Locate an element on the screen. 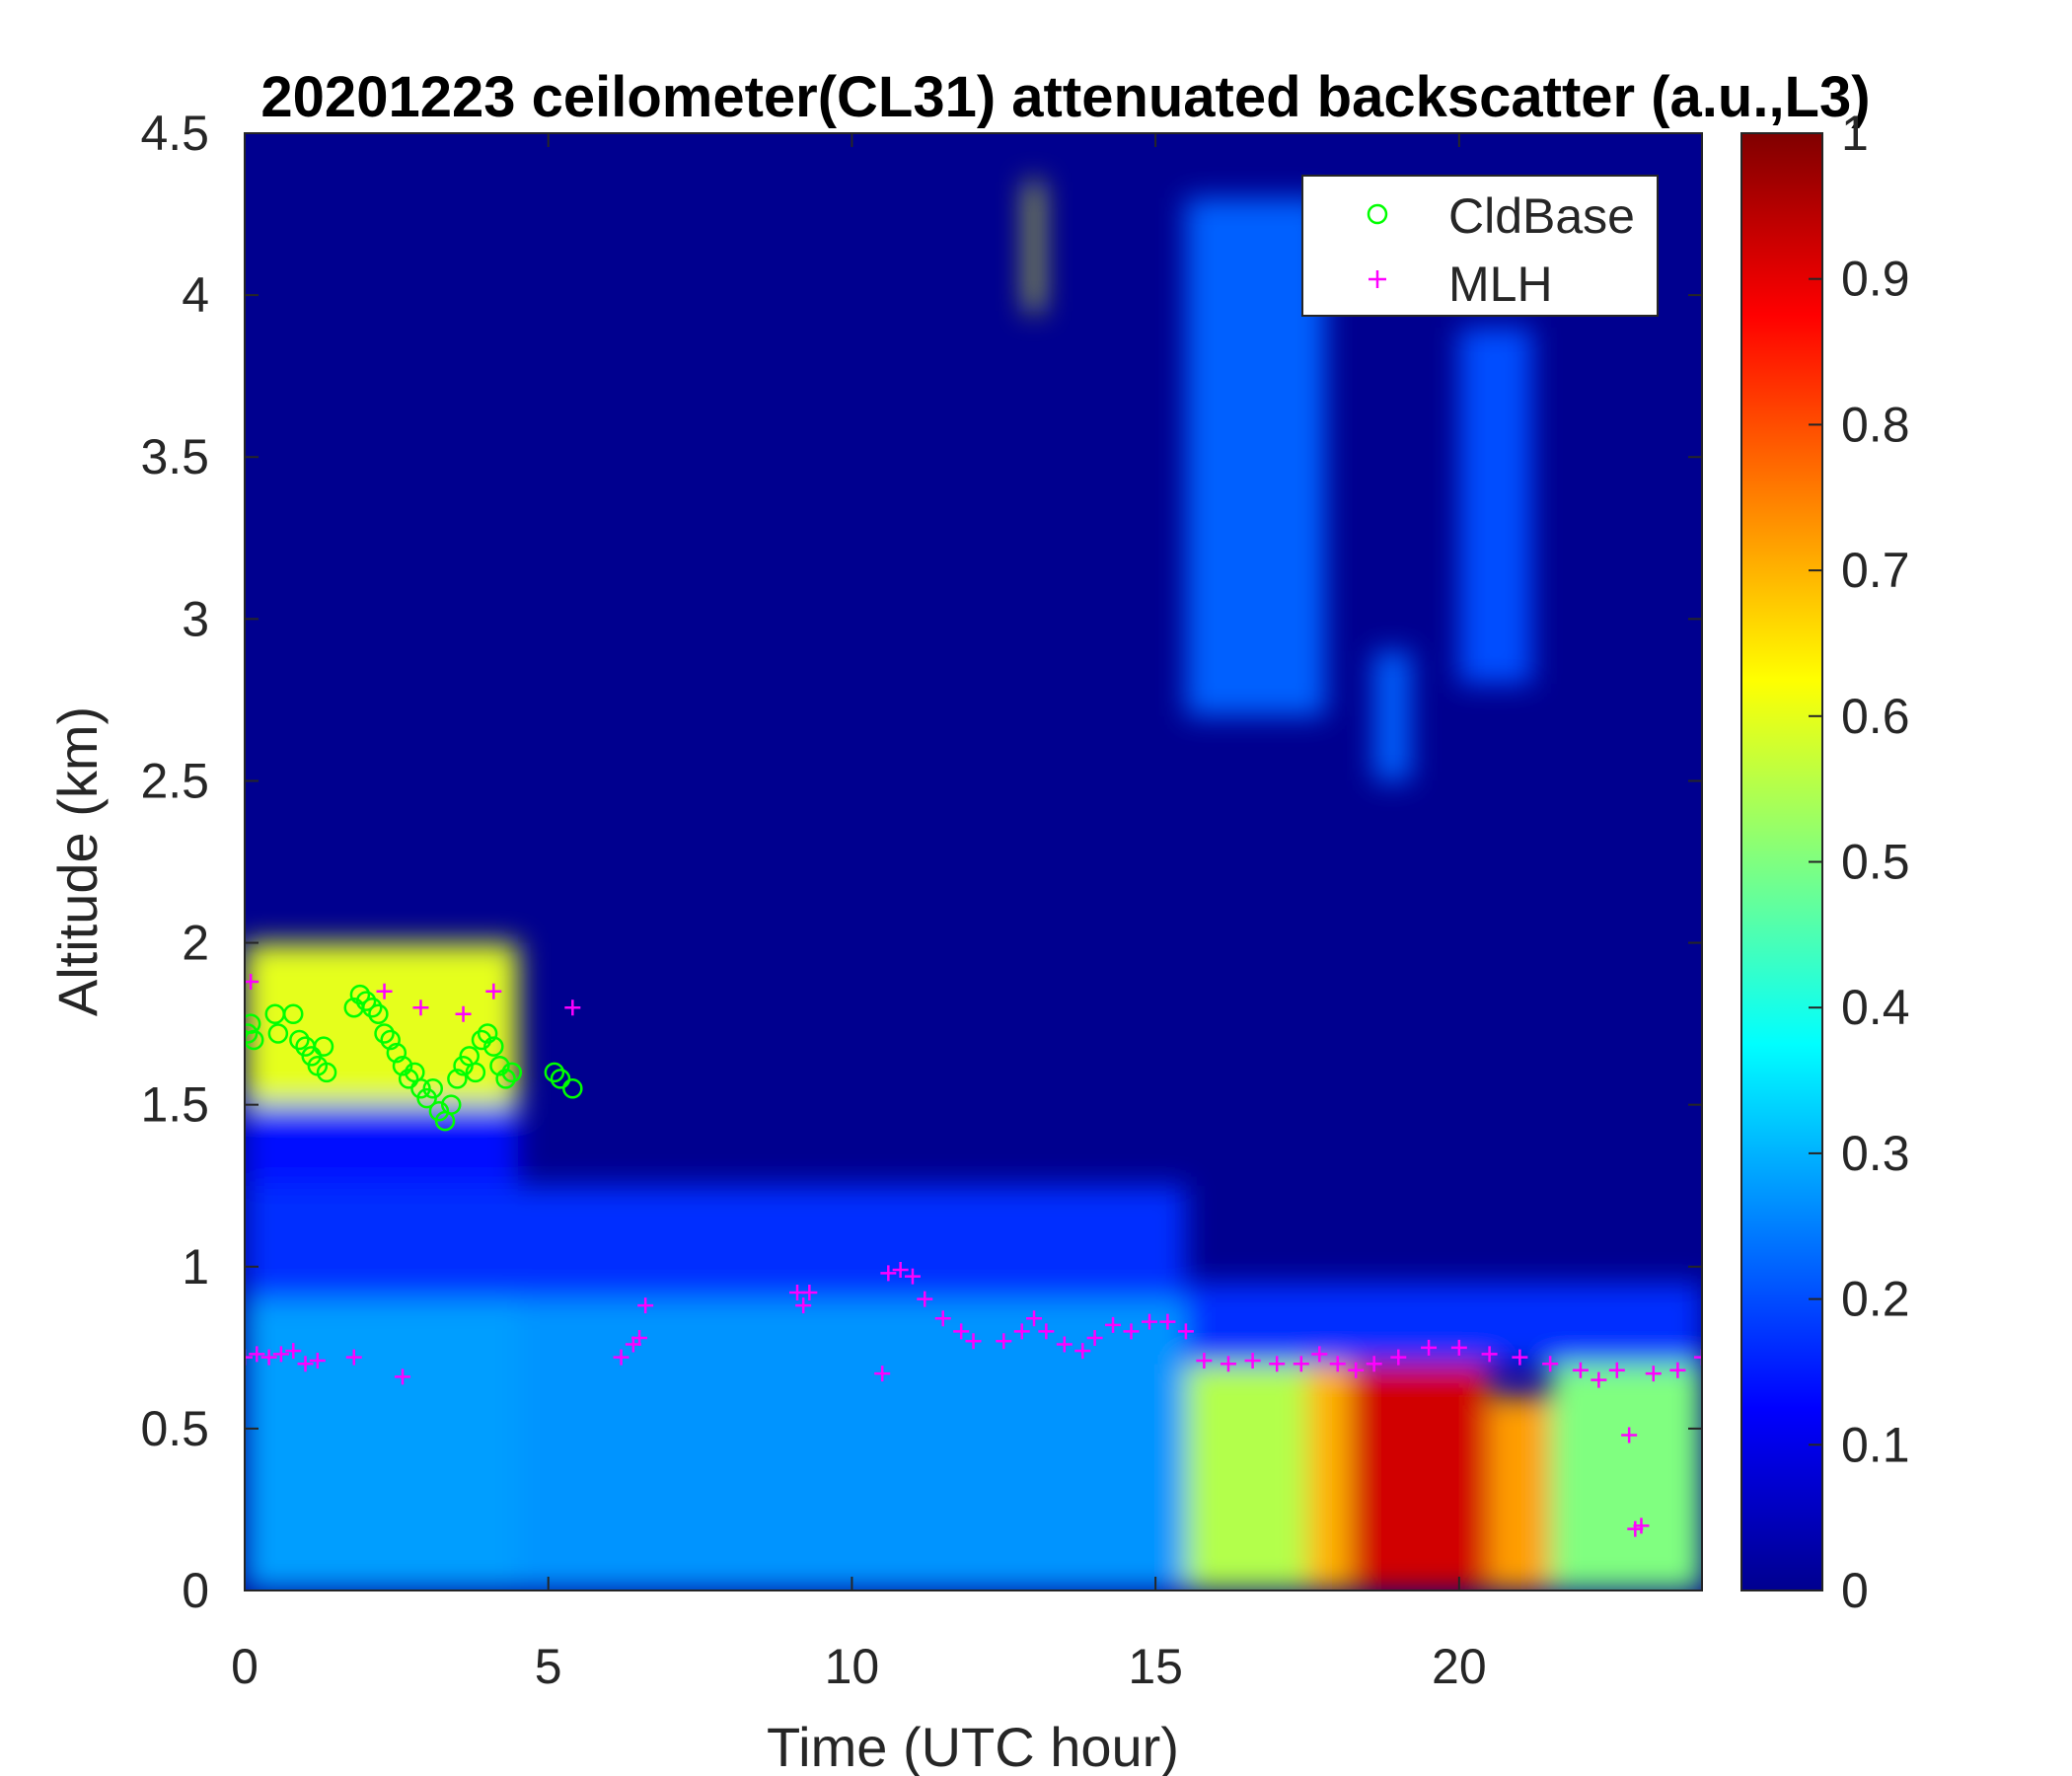 Image resolution: width=2072 pixels, height=1776 pixels. colorbar-tick-label: 0.3 is located at coordinates (1876, 1154).